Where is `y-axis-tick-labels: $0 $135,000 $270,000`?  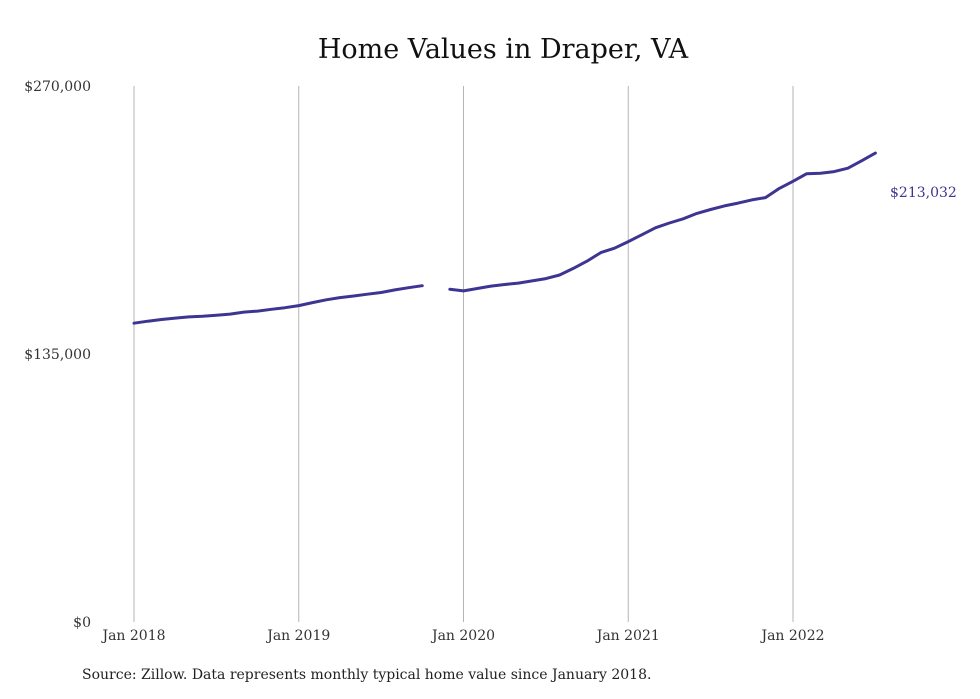
y-axis-tick-labels: $0 $135,000 $270,000 is located at coordinates (57, 355).